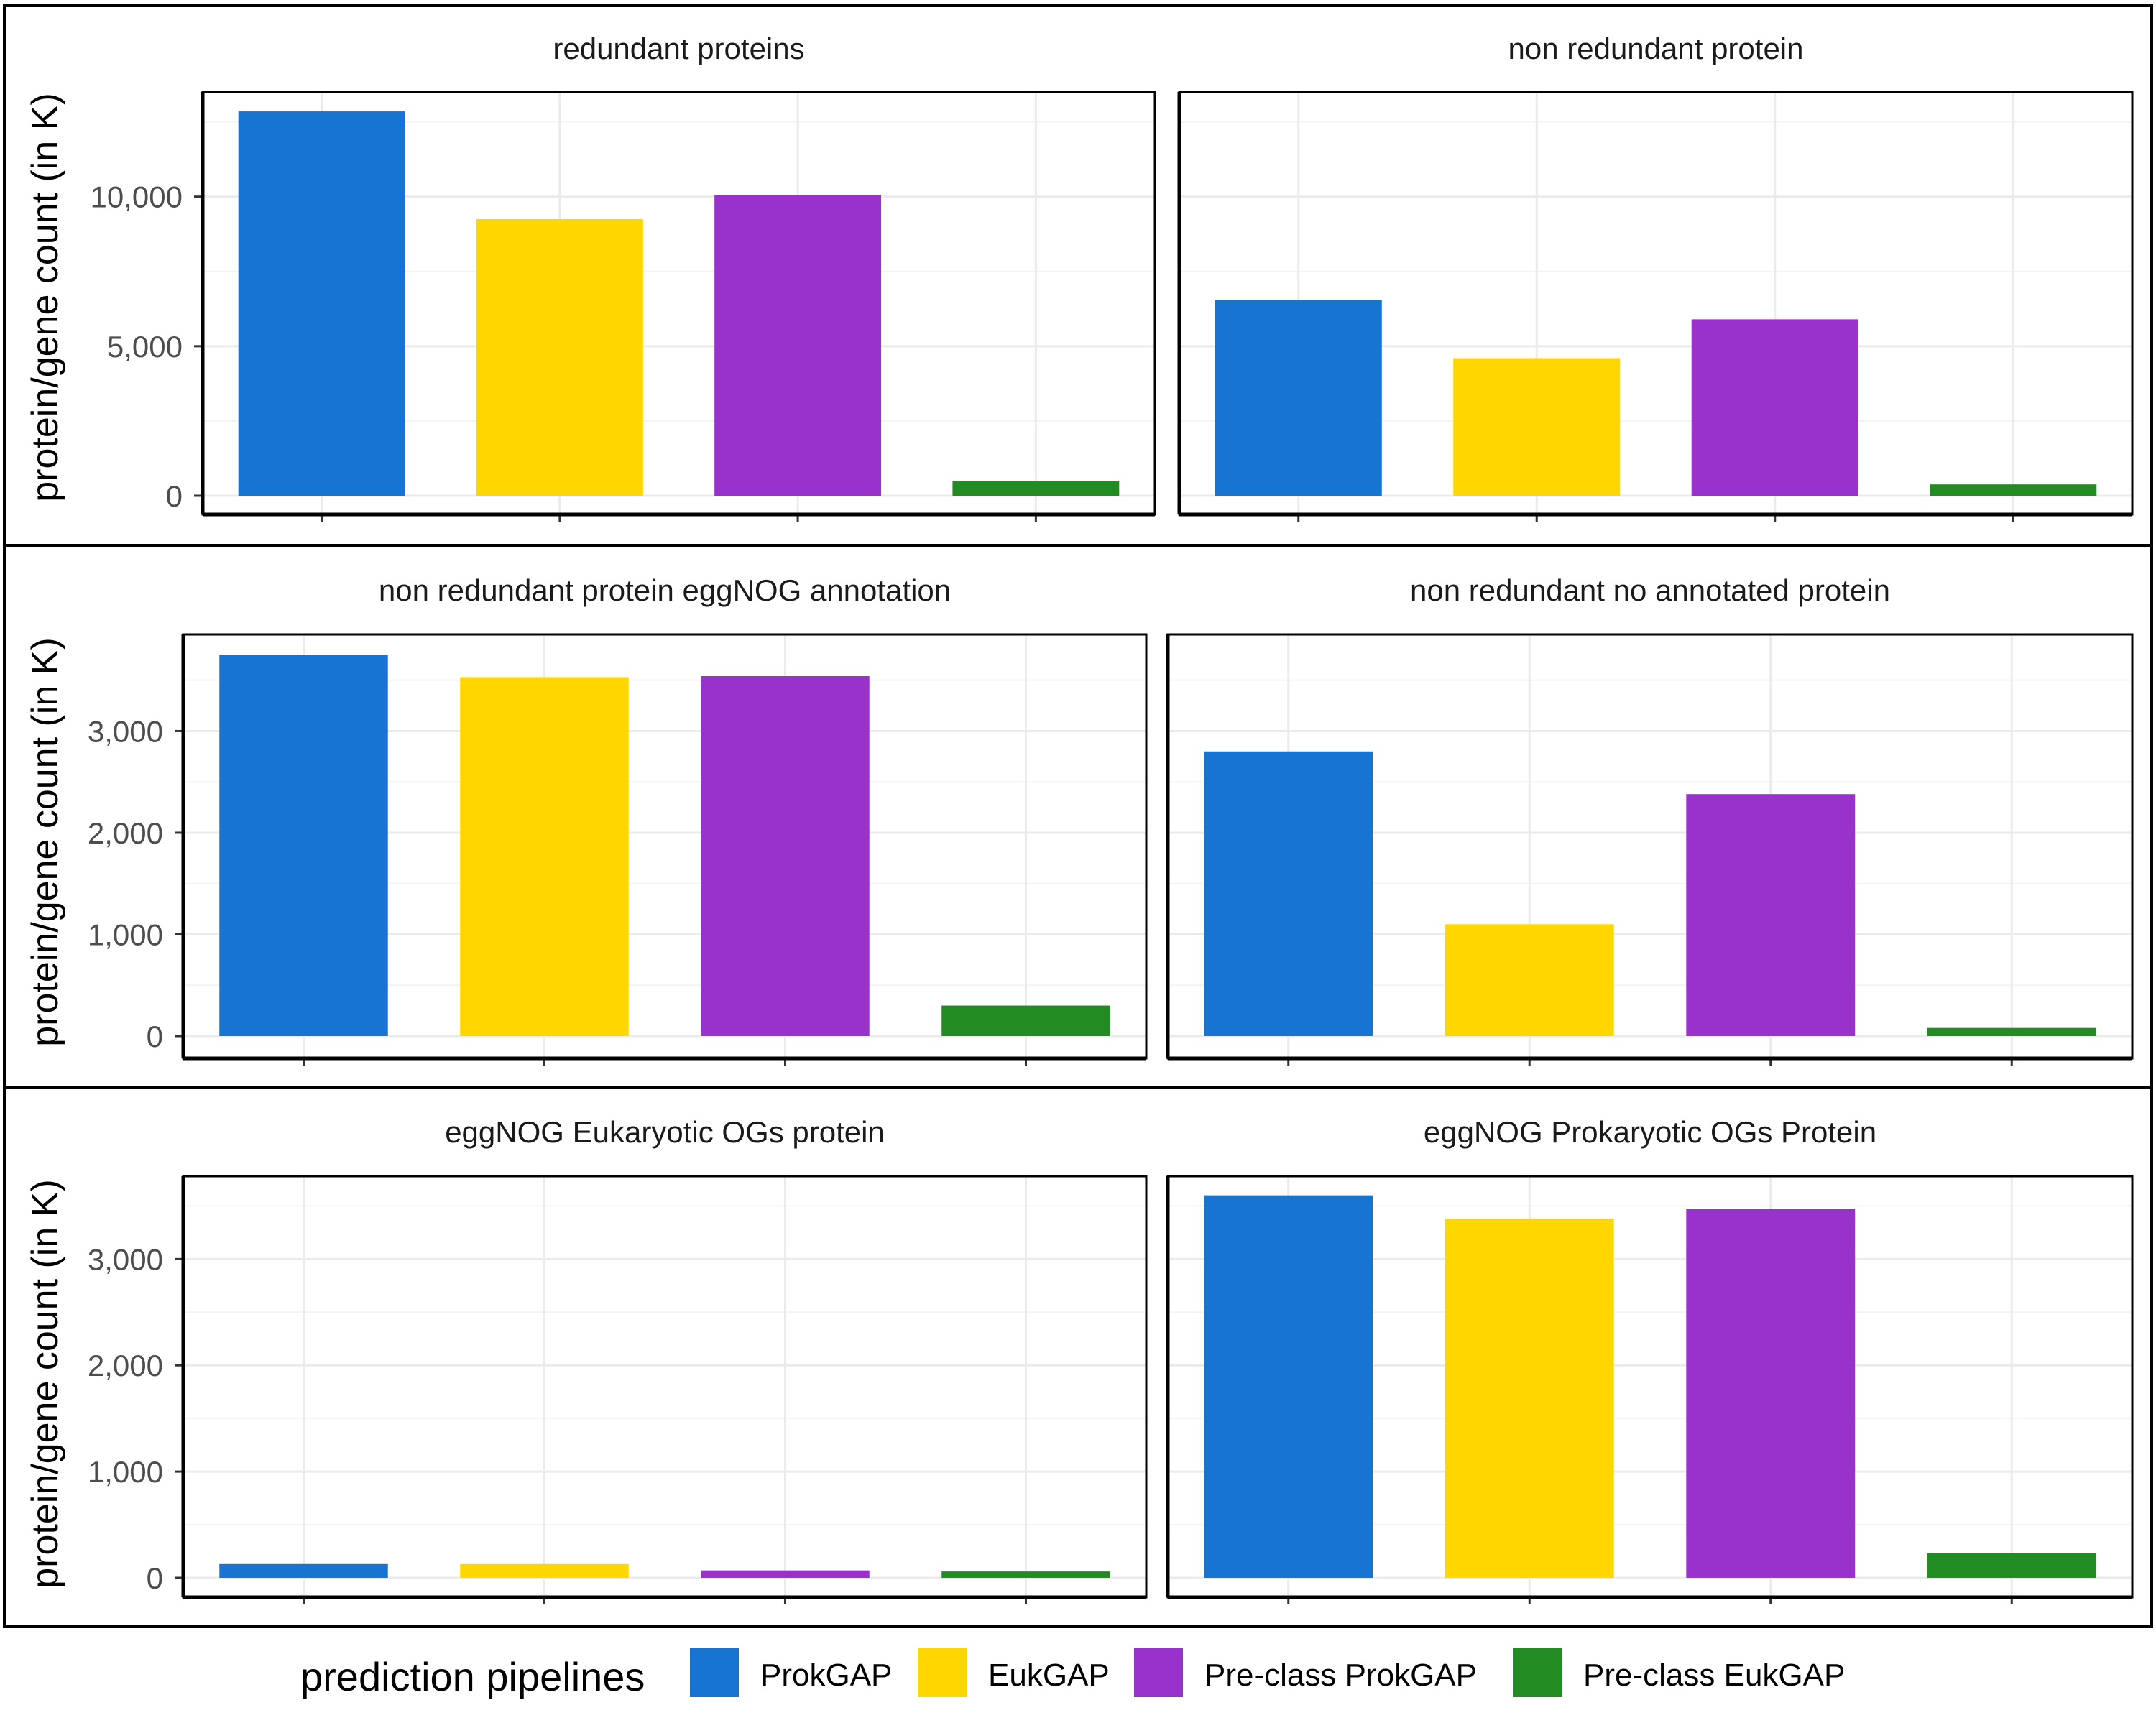 The height and width of the screenshot is (1728, 2156). I want to click on panel-3-1: eggNOG Eukaryotic OGs protein, so click(664, 1360).